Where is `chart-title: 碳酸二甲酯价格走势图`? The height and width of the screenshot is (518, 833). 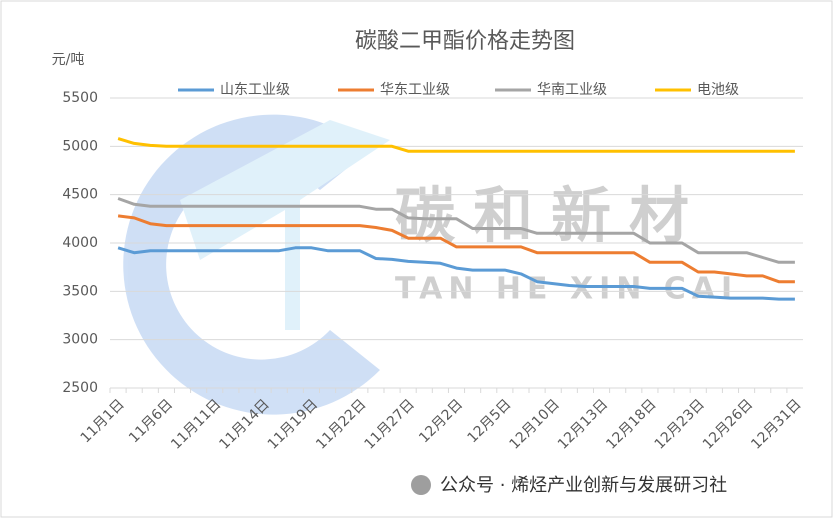
chart-title: 碳酸二甲酯价格走势图 is located at coordinates (465, 41).